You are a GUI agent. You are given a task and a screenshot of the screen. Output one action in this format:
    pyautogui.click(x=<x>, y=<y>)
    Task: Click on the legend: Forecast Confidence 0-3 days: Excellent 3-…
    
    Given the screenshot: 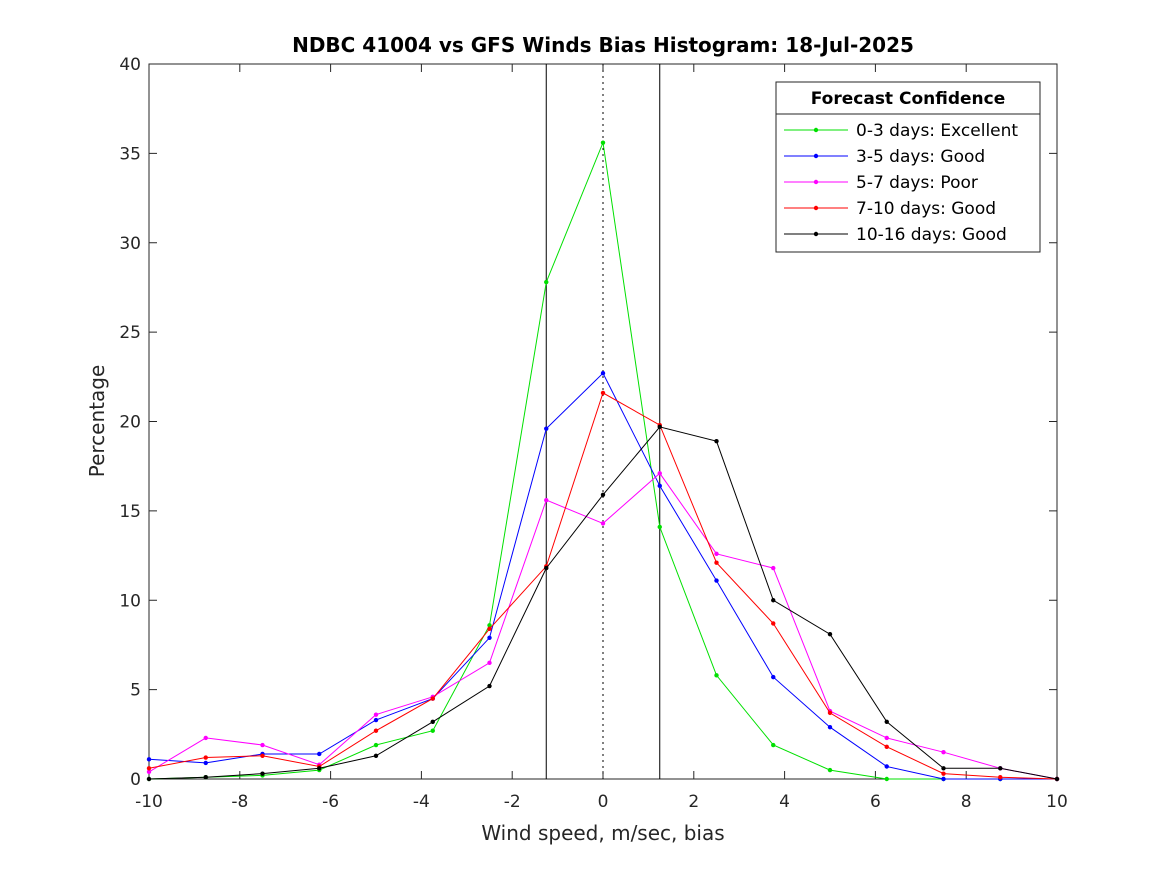 What is the action you would take?
    pyautogui.click(x=908, y=167)
    